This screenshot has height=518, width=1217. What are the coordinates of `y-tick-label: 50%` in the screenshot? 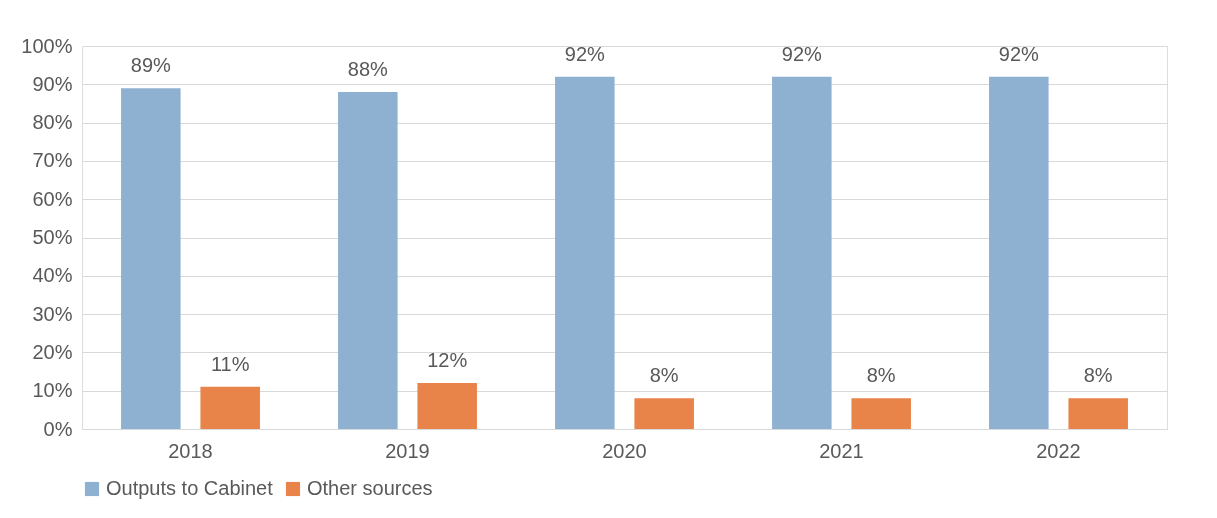 It's located at (52, 237).